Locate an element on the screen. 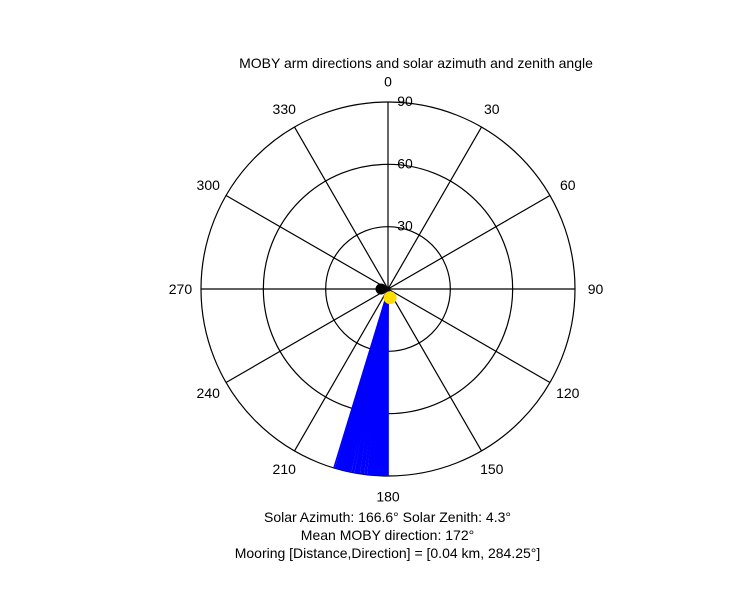 The image size is (750, 600). angle-tick-label: 150 is located at coordinates (492, 469).